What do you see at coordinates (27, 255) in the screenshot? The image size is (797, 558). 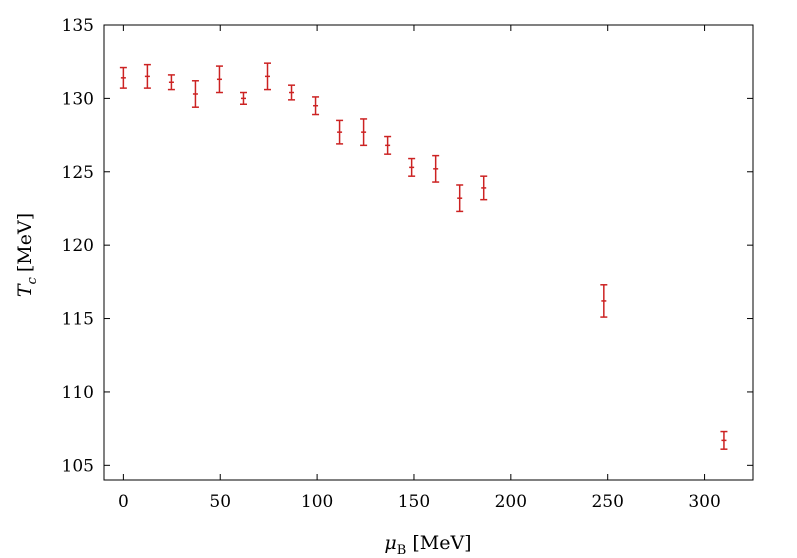 I see `y-axis-title: Tc[MeV]` at bounding box center [27, 255].